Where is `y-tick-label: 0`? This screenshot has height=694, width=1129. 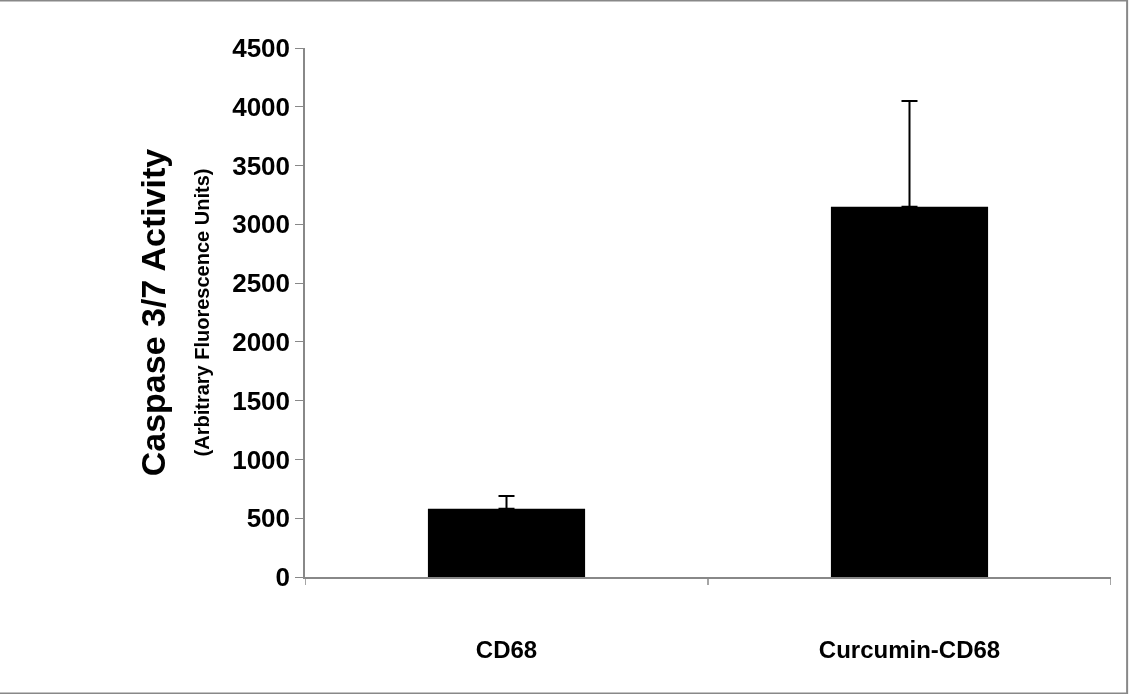 y-tick-label: 0 is located at coordinates (283, 577).